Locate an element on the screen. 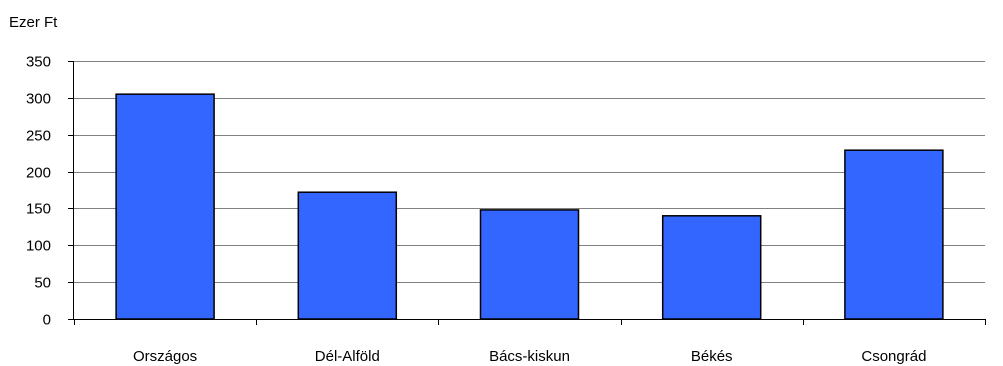  x-category-label: Bács-kiskun is located at coordinates (529, 356).